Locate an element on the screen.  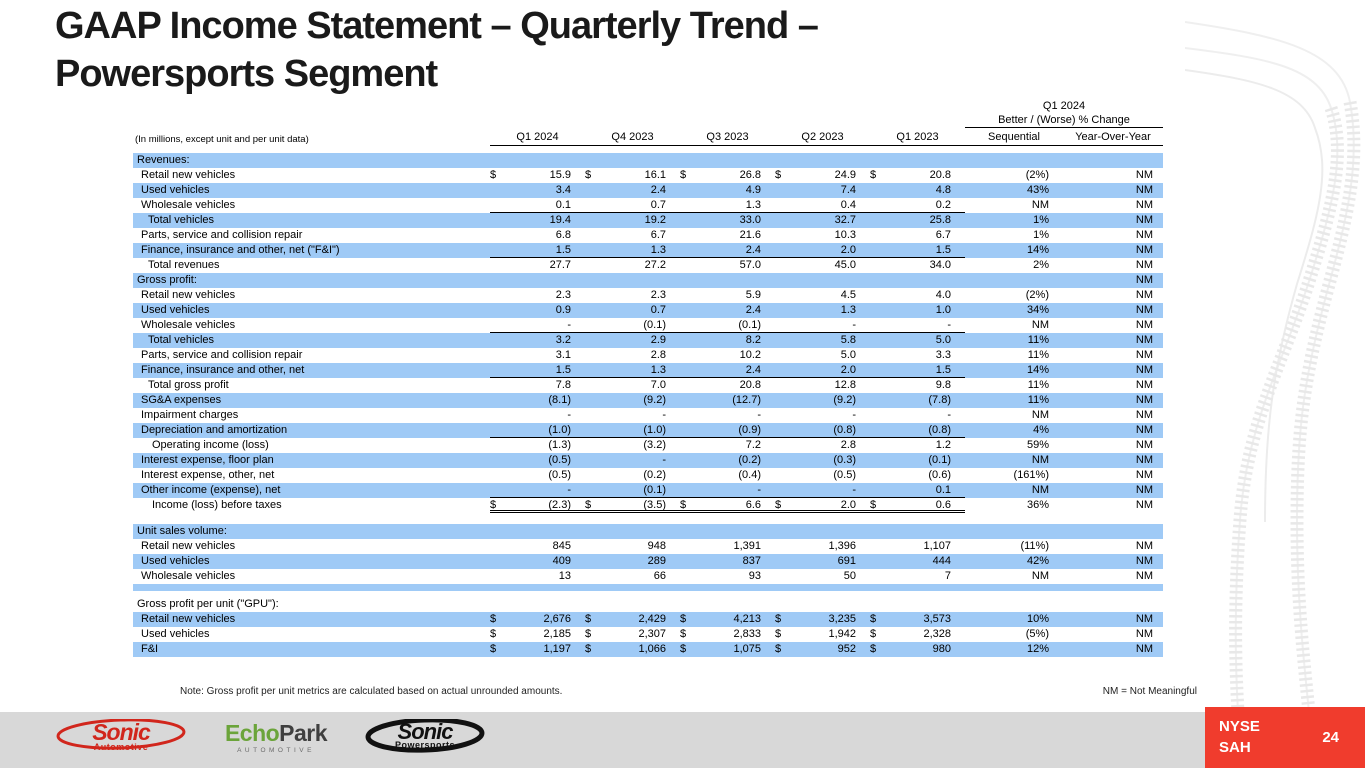
value-cell: 25.8 is located at coordinates (940, 220).